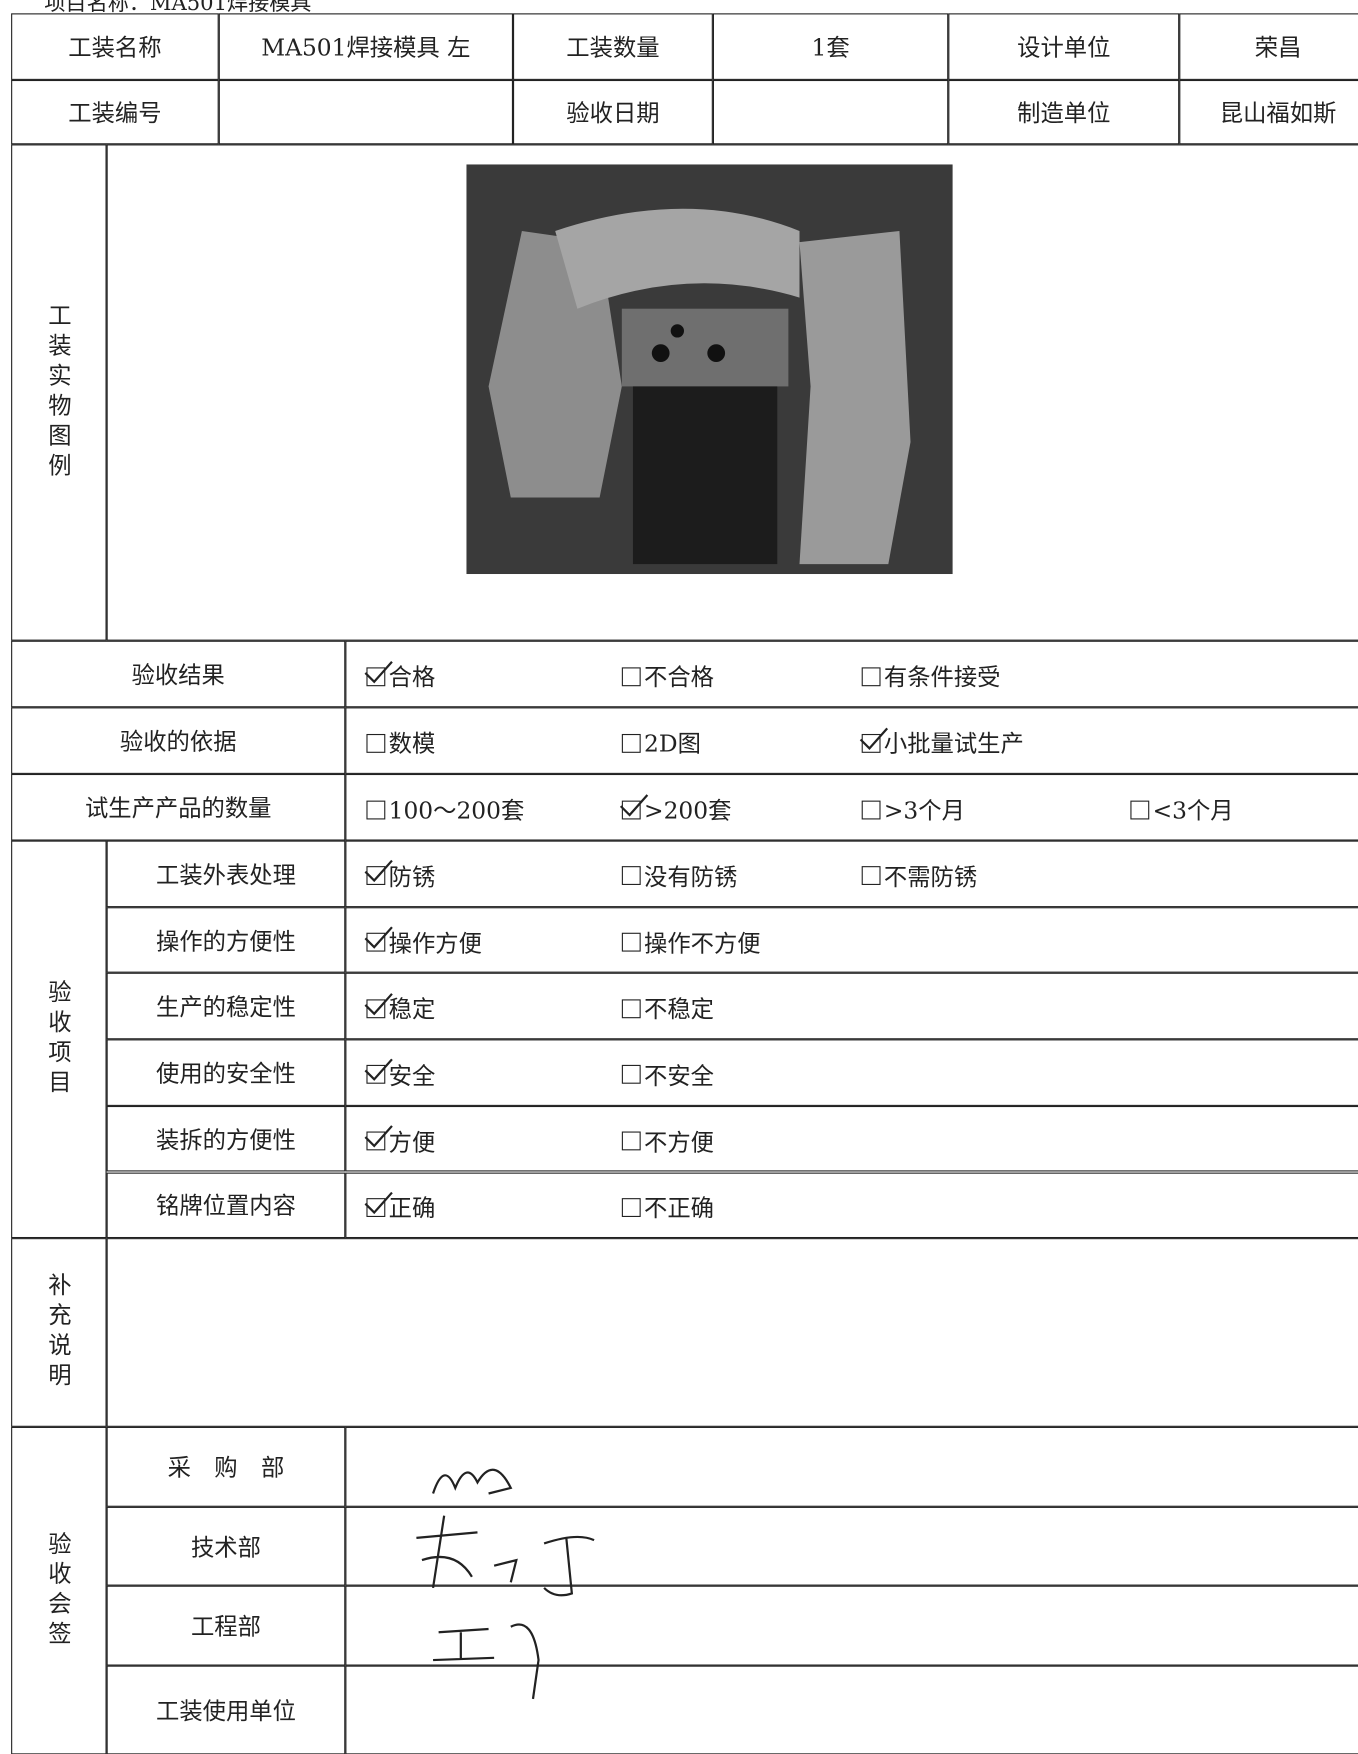 The width and height of the screenshot is (1358, 1754). Describe the element at coordinates (679, 677) in the screenshot. I see `option-text: 不合格` at that location.